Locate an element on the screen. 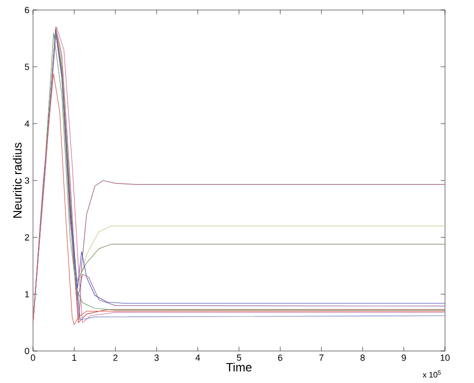  x-tick-label: 5 is located at coordinates (239, 357).